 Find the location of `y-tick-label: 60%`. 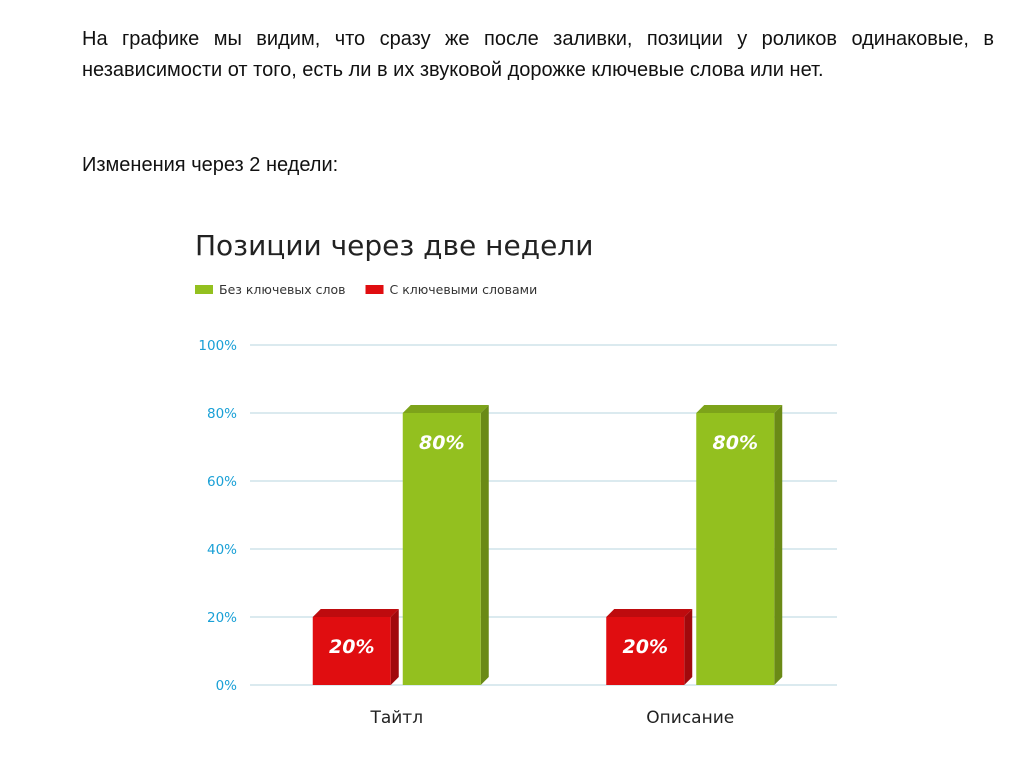

y-tick-label: 60% is located at coordinates (222, 482).